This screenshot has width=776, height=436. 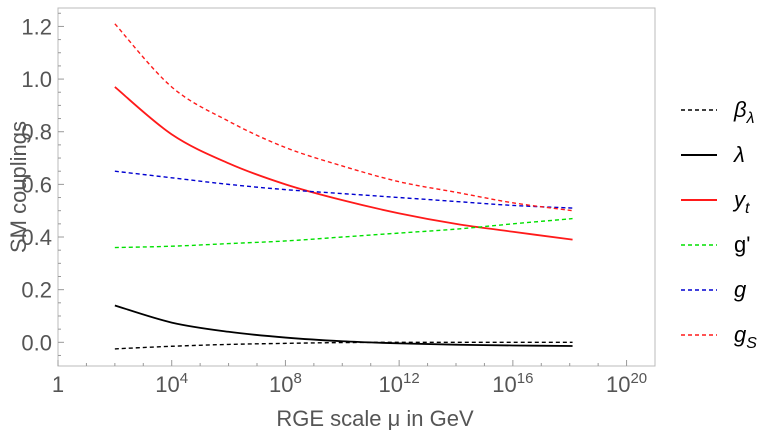 I want to click on x-tick-label: 10⁸, so click(x=285, y=383).